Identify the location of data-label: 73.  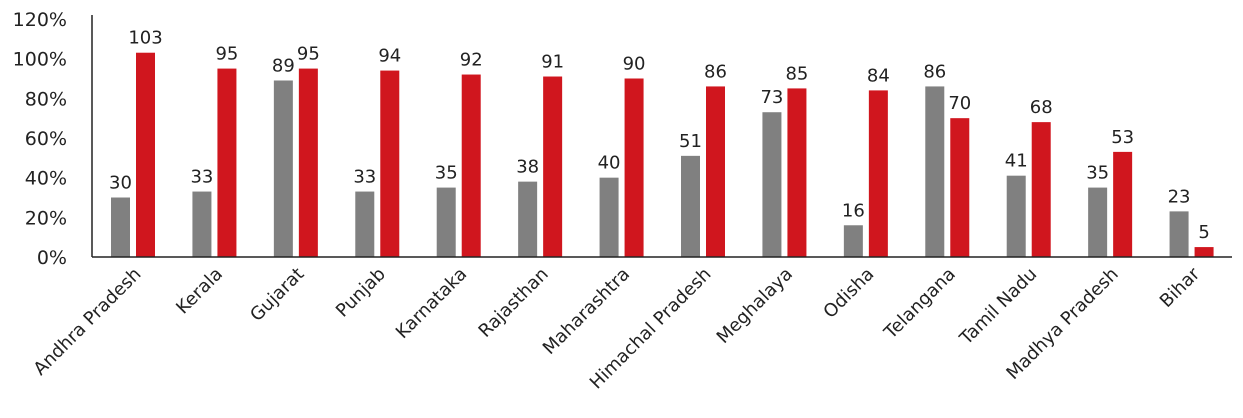
(771, 97).